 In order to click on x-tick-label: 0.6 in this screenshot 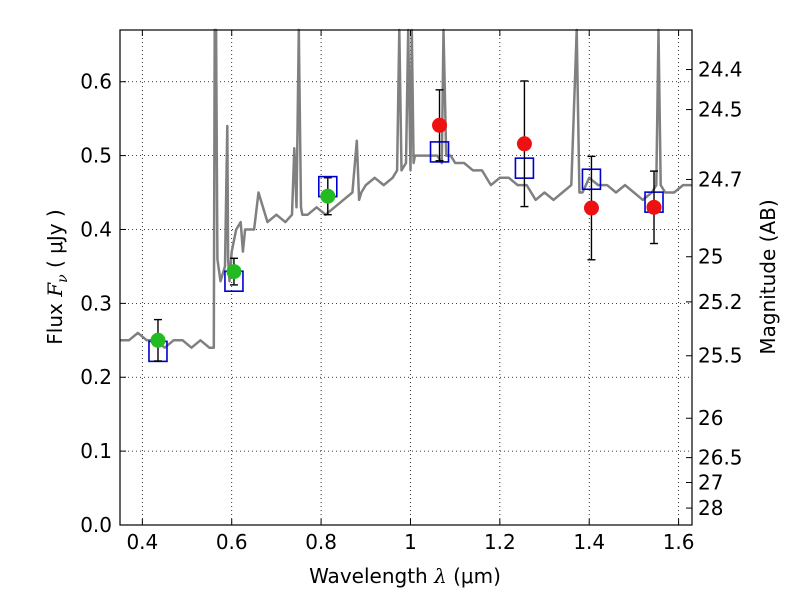, I will do `click(232, 542)`.